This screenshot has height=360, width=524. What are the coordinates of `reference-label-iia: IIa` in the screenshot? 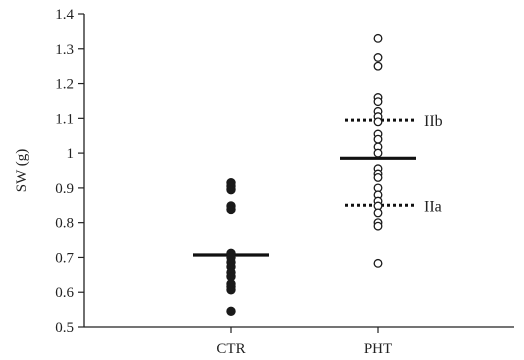 It's located at (433, 206).